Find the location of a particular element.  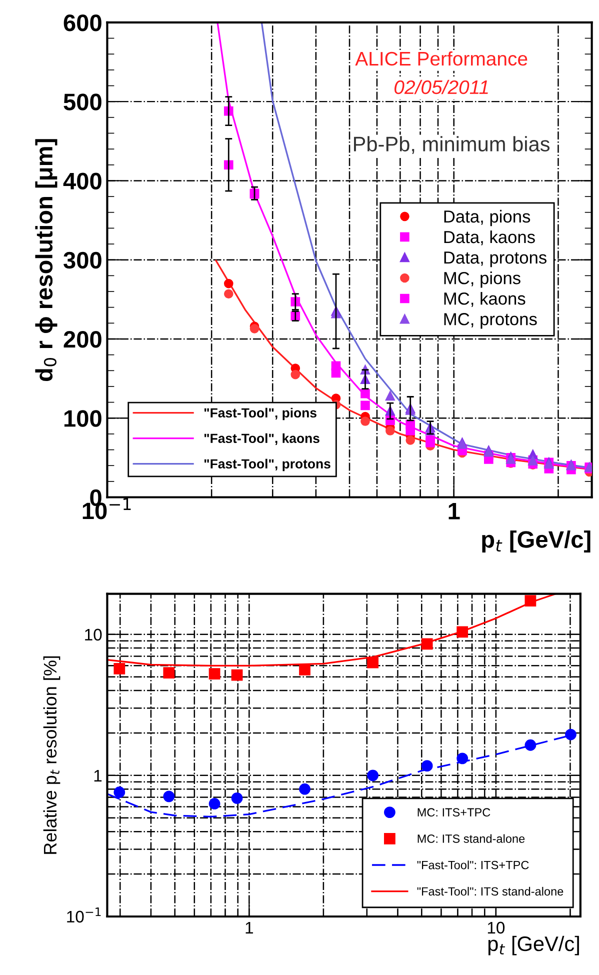

legend-label: "Fast-Tool": ITS stand-alone is located at coordinates (490, 891).